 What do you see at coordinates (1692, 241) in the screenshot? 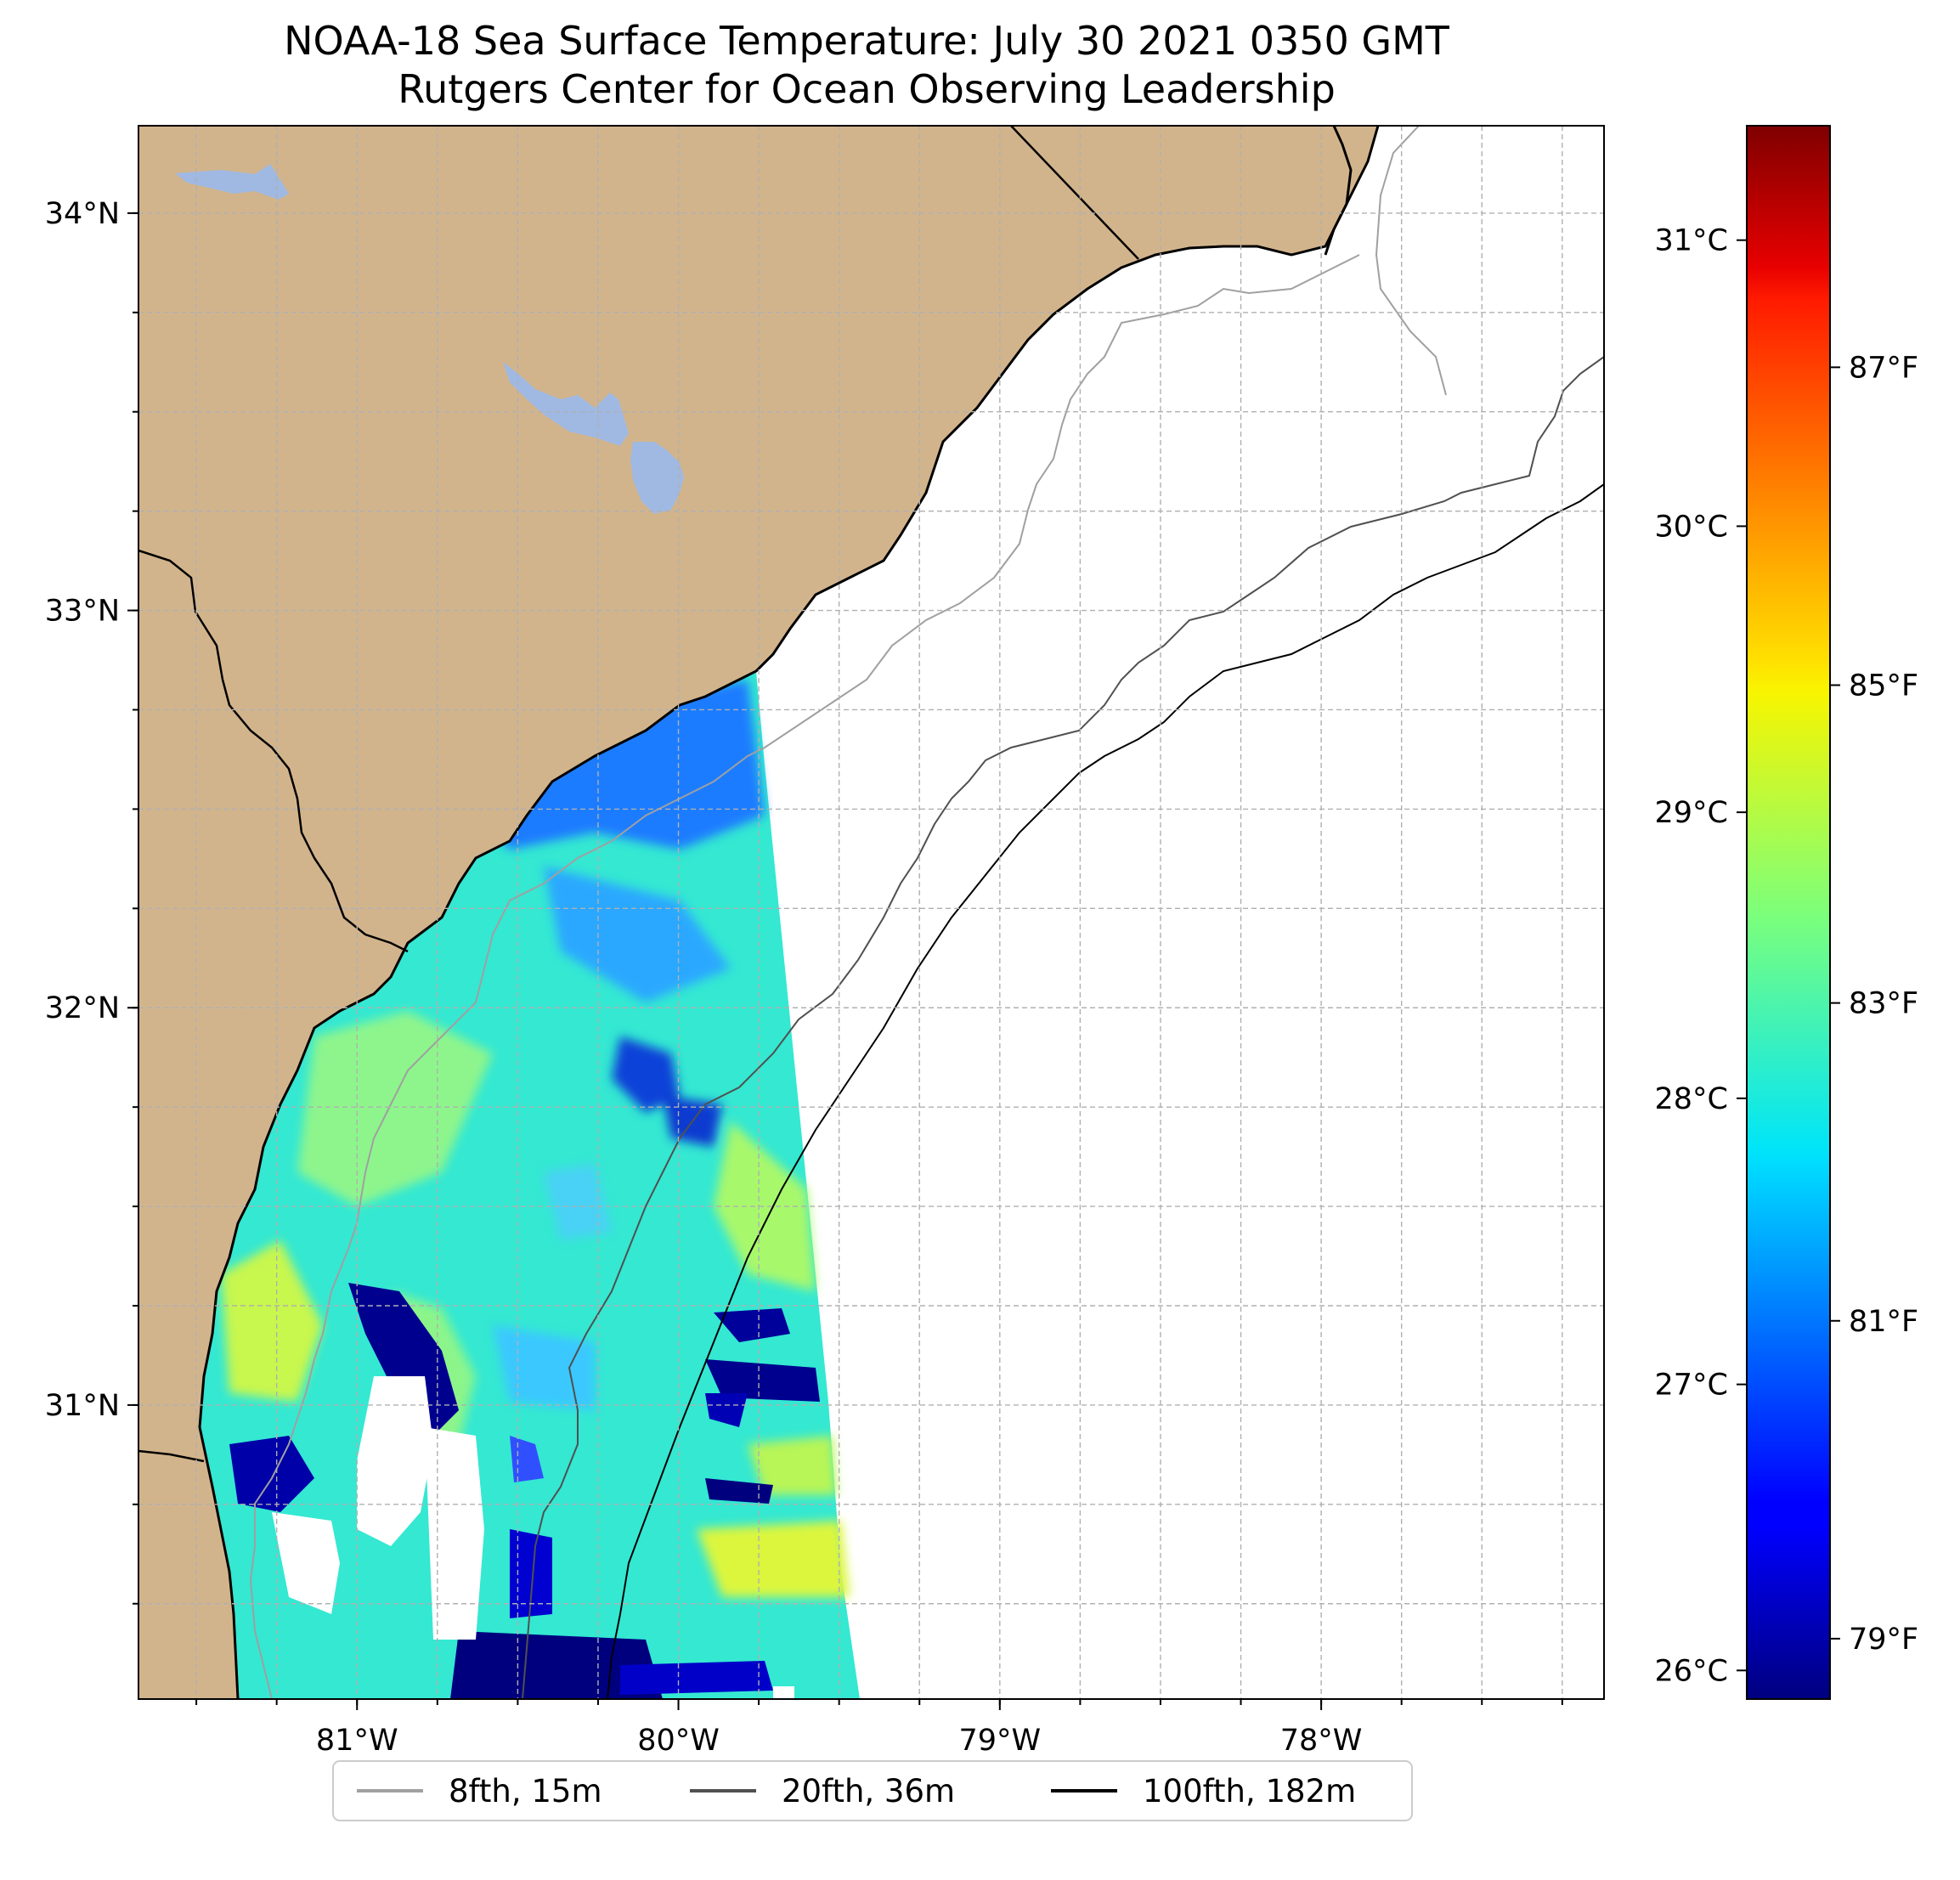
I see `celsius-tick-label: 31°C` at bounding box center [1692, 241].